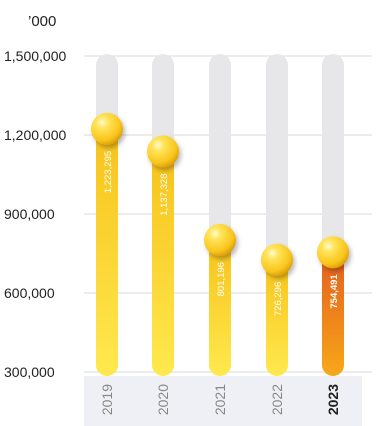 Image resolution: width=378 pixels, height=426 pixels. Describe the element at coordinates (29, 214) in the screenshot. I see `y-tick-label: 900,000` at that location.